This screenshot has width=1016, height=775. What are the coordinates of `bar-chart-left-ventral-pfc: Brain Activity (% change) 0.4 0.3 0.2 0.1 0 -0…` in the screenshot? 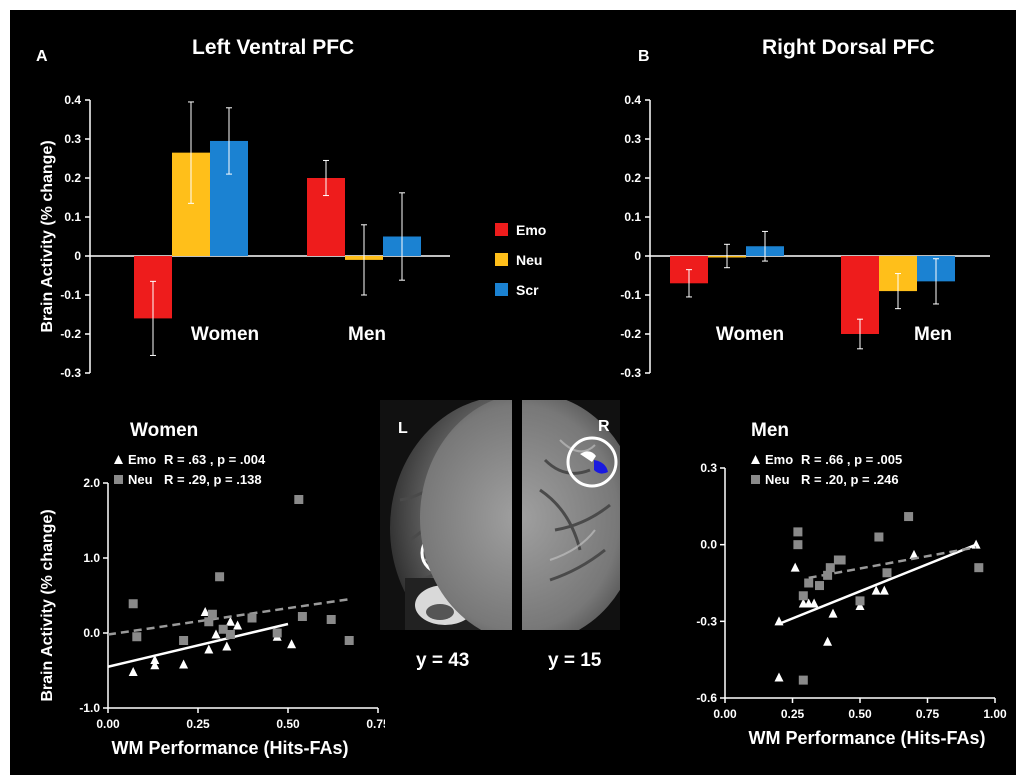 It's located at (244, 236).